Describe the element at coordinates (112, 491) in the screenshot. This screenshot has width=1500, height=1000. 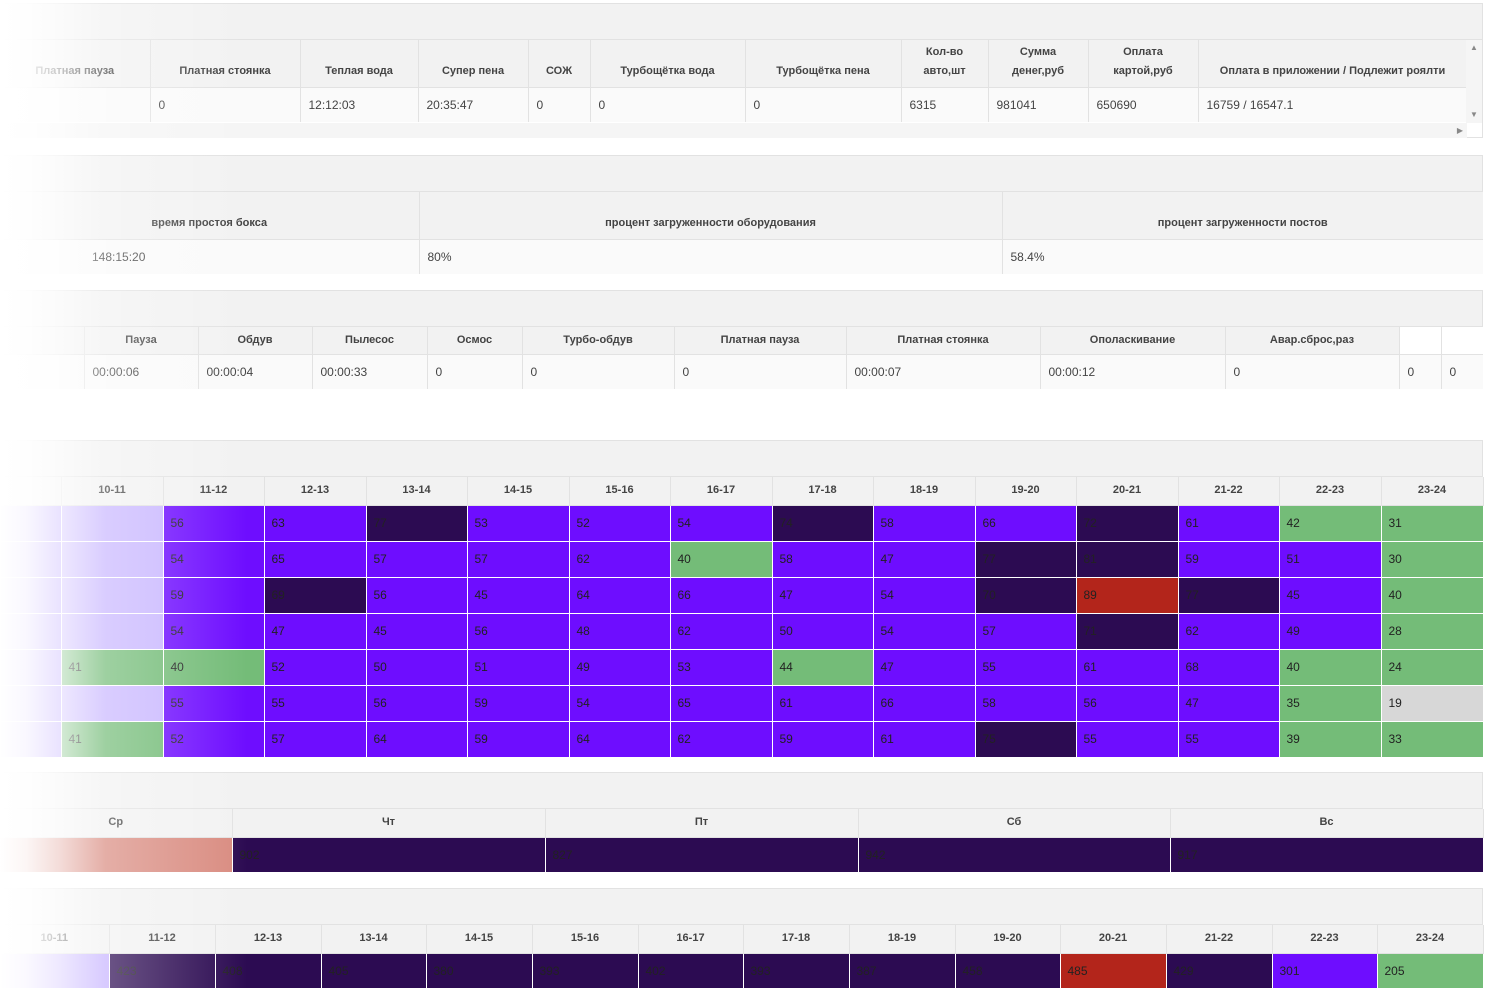
I see `hour-header: 10-11` at that location.